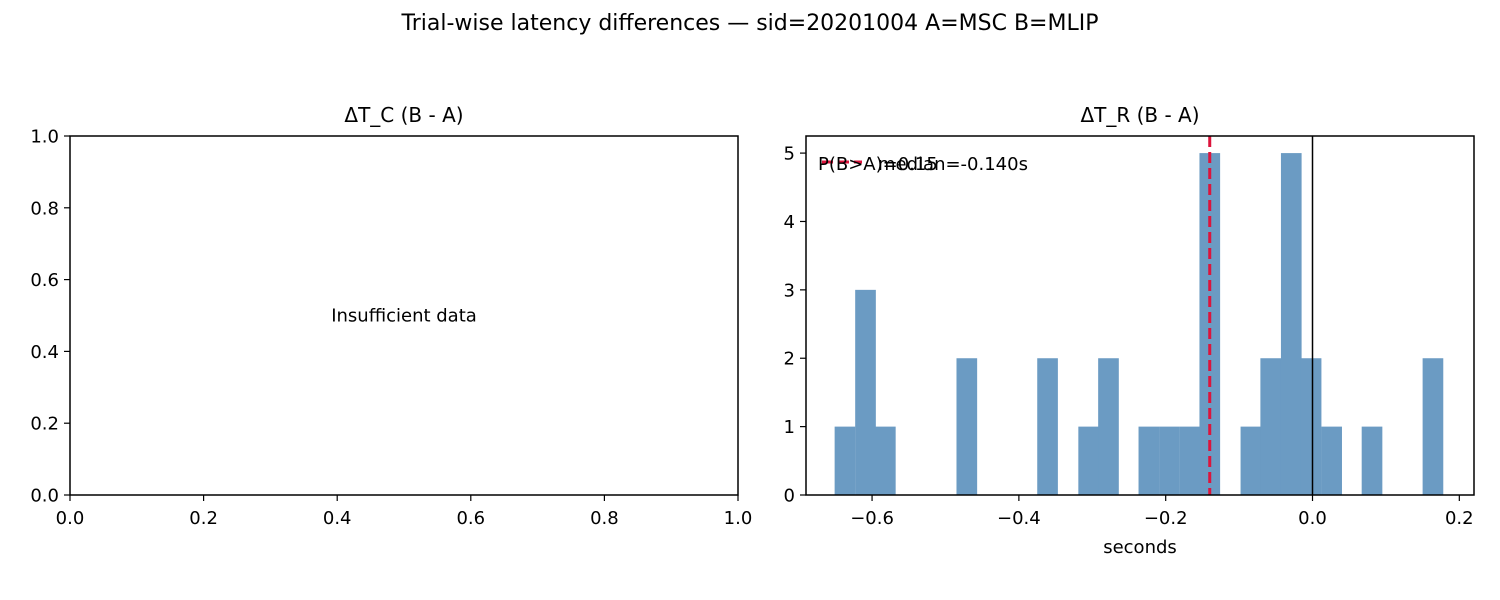  I want to click on legend-median-label: median=-0.140s, so click(953, 164).